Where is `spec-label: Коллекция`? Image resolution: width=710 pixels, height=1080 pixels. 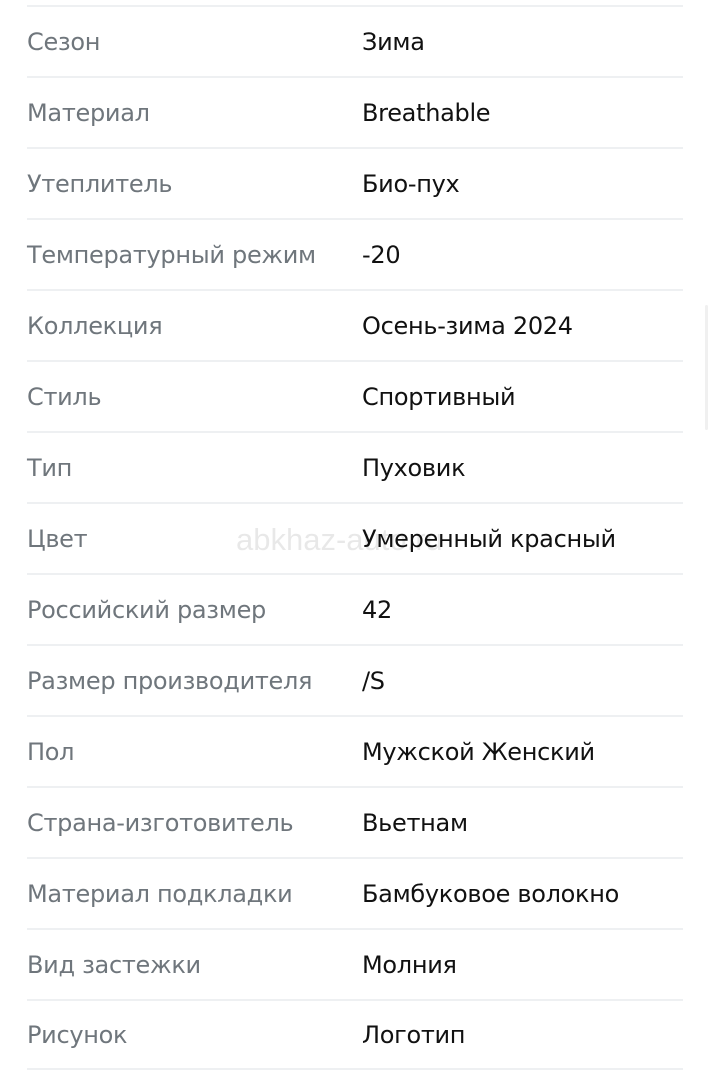 spec-label: Коллекция is located at coordinates (95, 325).